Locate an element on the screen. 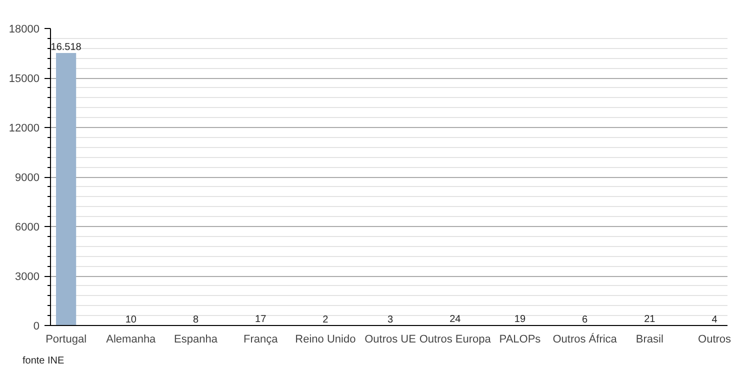 The width and height of the screenshot is (755, 373). y-tick-label: 3000 is located at coordinates (27, 277).